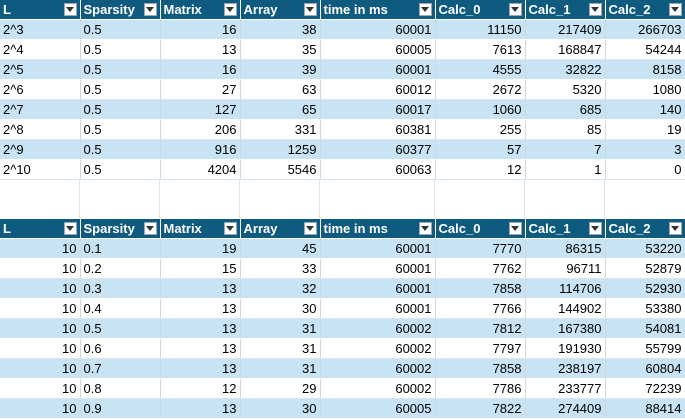 The width and height of the screenshot is (685, 419). What do you see at coordinates (480, 268) in the screenshot?
I see `table-cell: 7762` at bounding box center [480, 268].